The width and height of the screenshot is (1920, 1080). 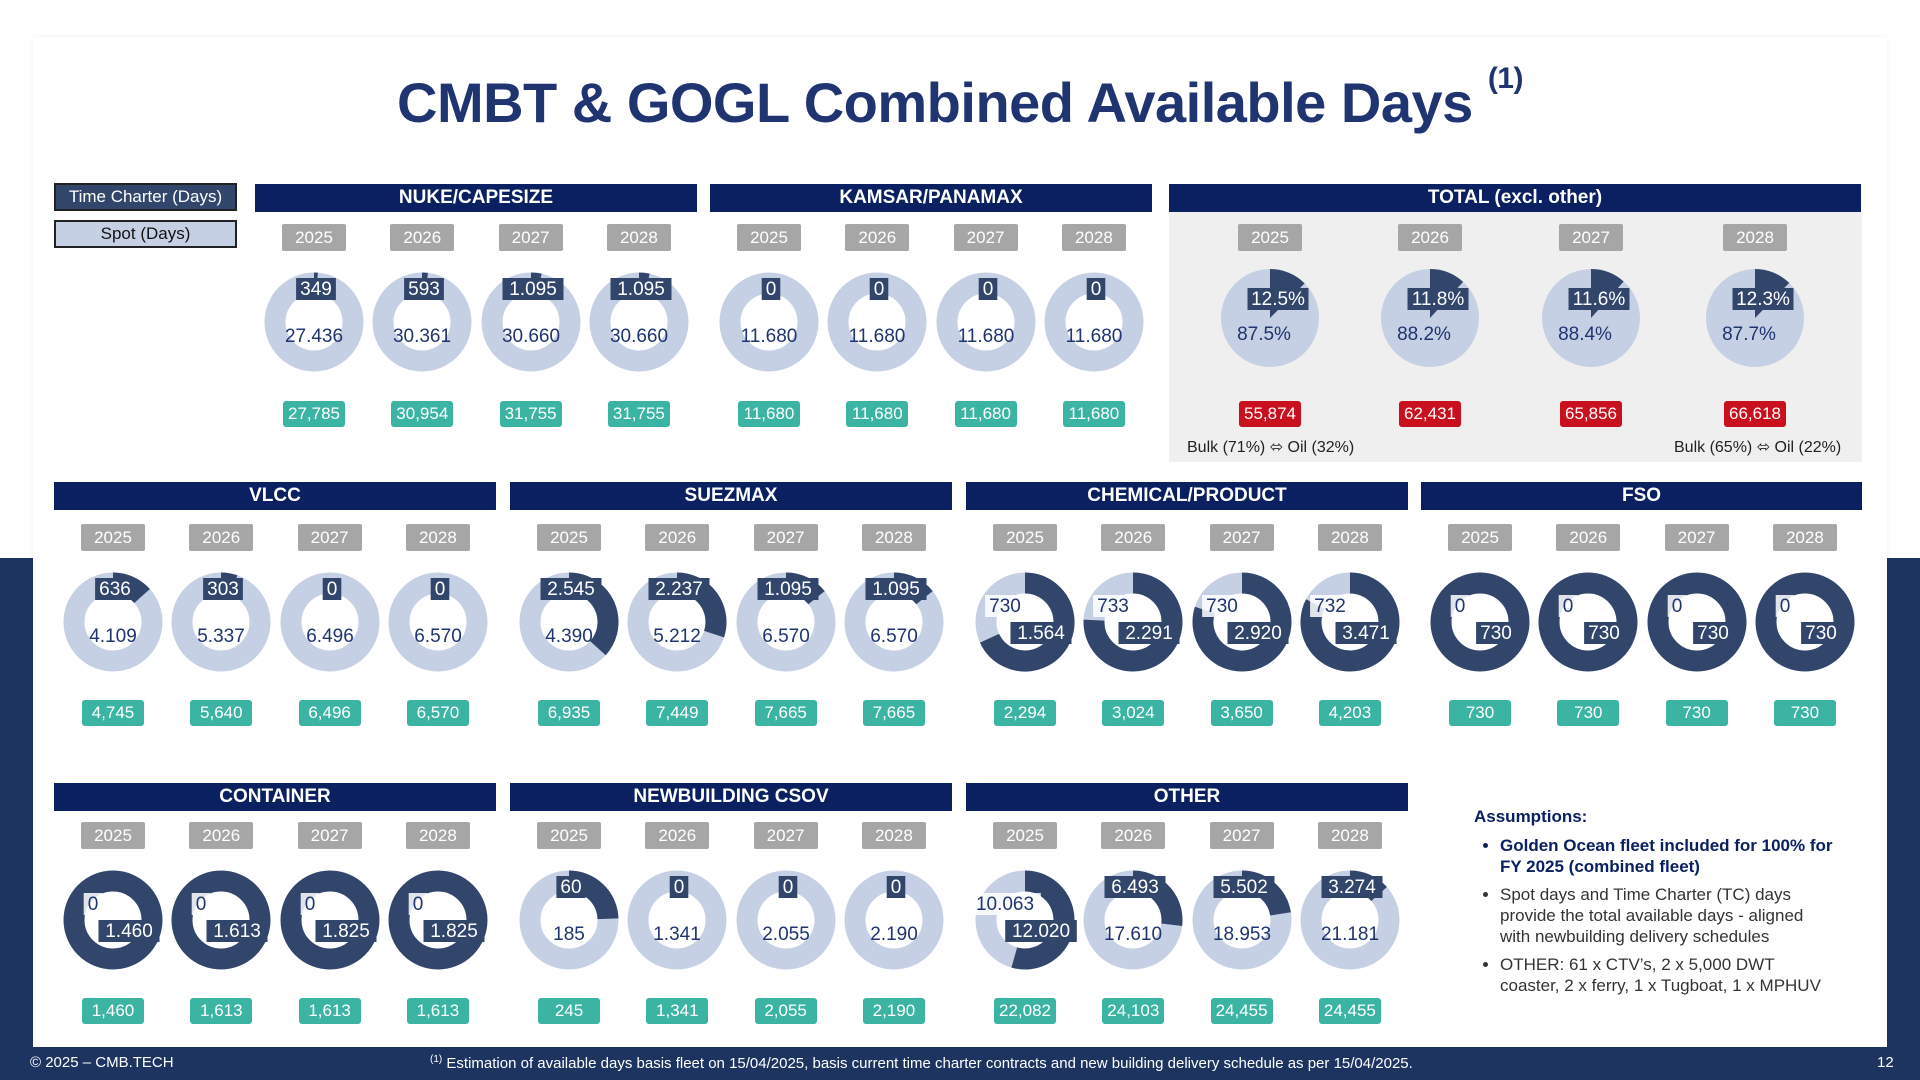 What do you see at coordinates (569, 934) in the screenshot?
I see `value-label: 185` at bounding box center [569, 934].